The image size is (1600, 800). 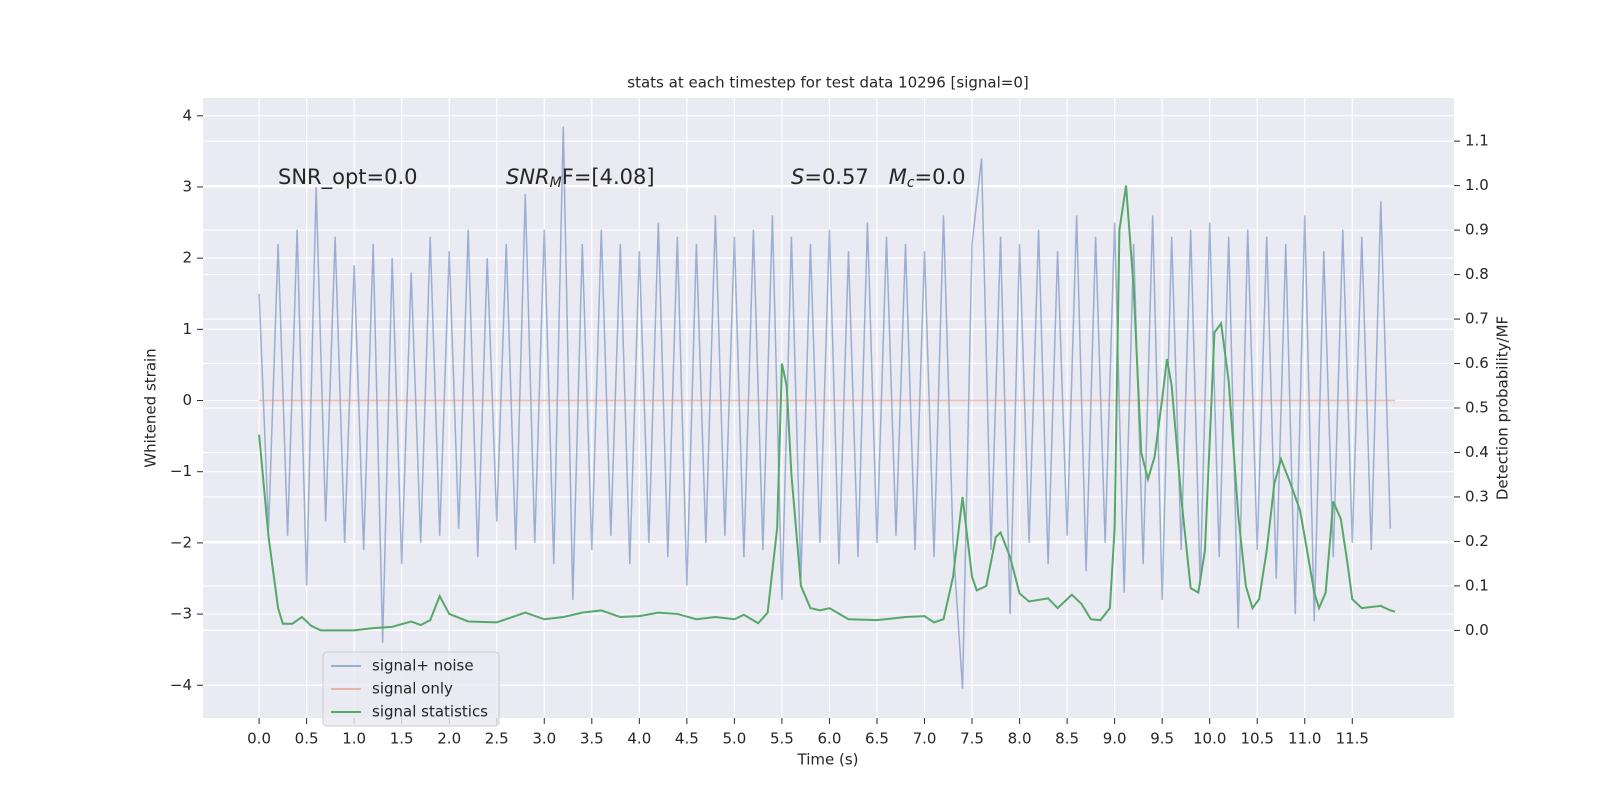 What do you see at coordinates (544, 739) in the screenshot?
I see `x-tick-label: 3.0` at bounding box center [544, 739].